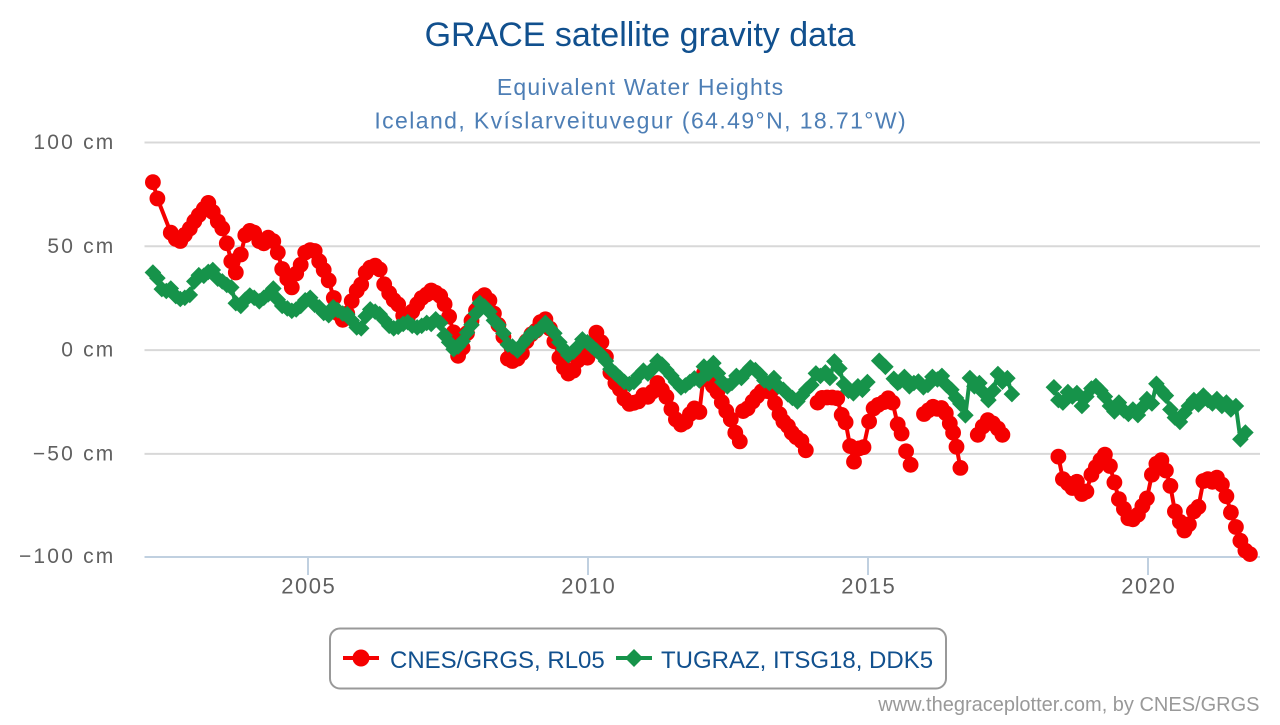 This screenshot has width=1280, height=725. Describe the element at coordinates (497, 660) in the screenshot. I see `svg-text: CNES/GRGS, RL05` at that location.